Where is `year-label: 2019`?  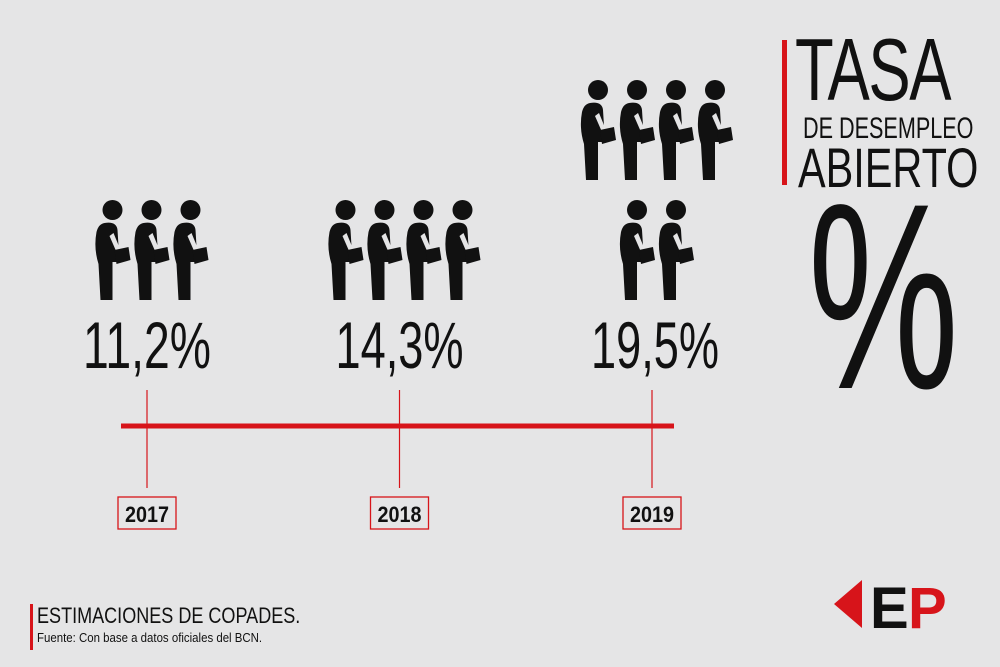
year-label: 2019 is located at coordinates (652, 514).